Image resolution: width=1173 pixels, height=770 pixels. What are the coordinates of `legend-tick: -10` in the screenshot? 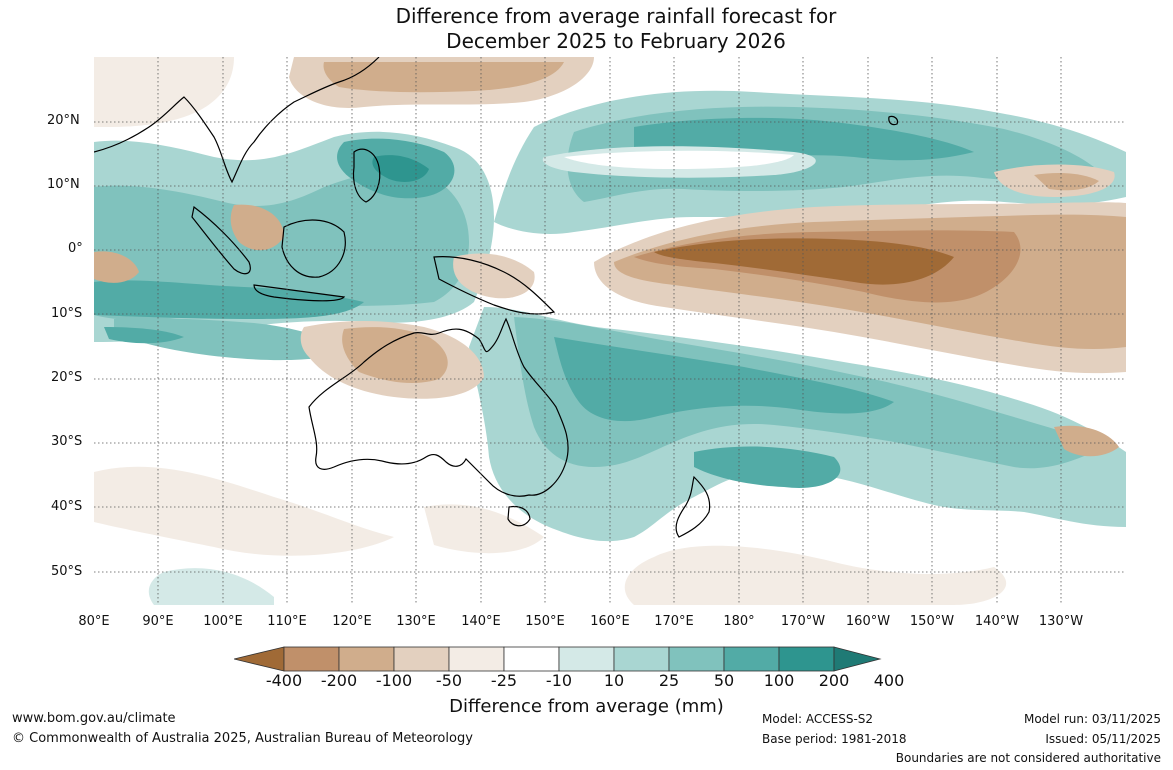 It's located at (559, 680).